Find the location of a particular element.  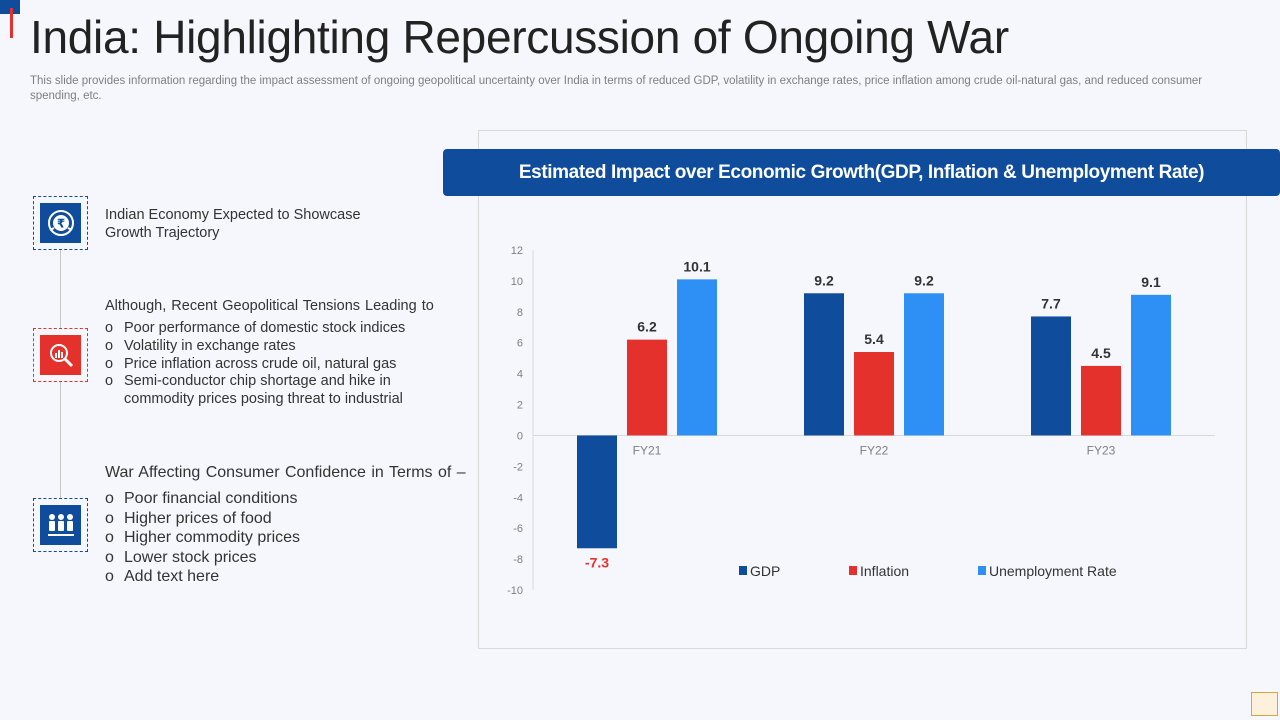

icon-box-tensions is located at coordinates (60, 355).